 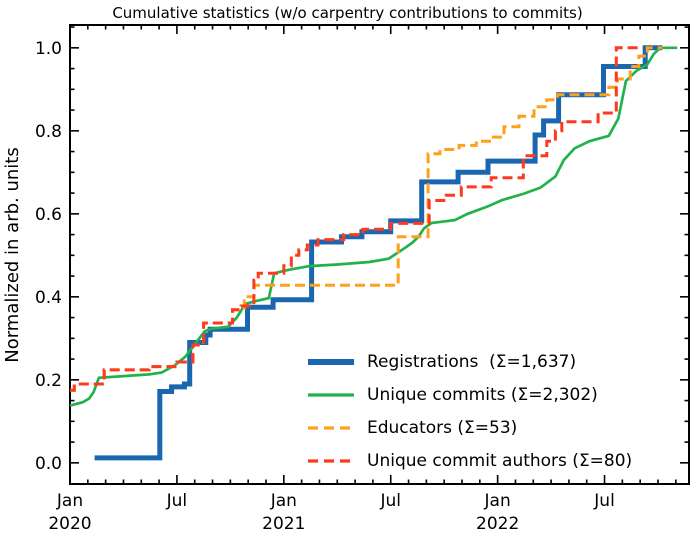 What do you see at coordinates (442, 427) in the screenshot?
I see `legend-label-educators: Educators (Σ=53)` at bounding box center [442, 427].